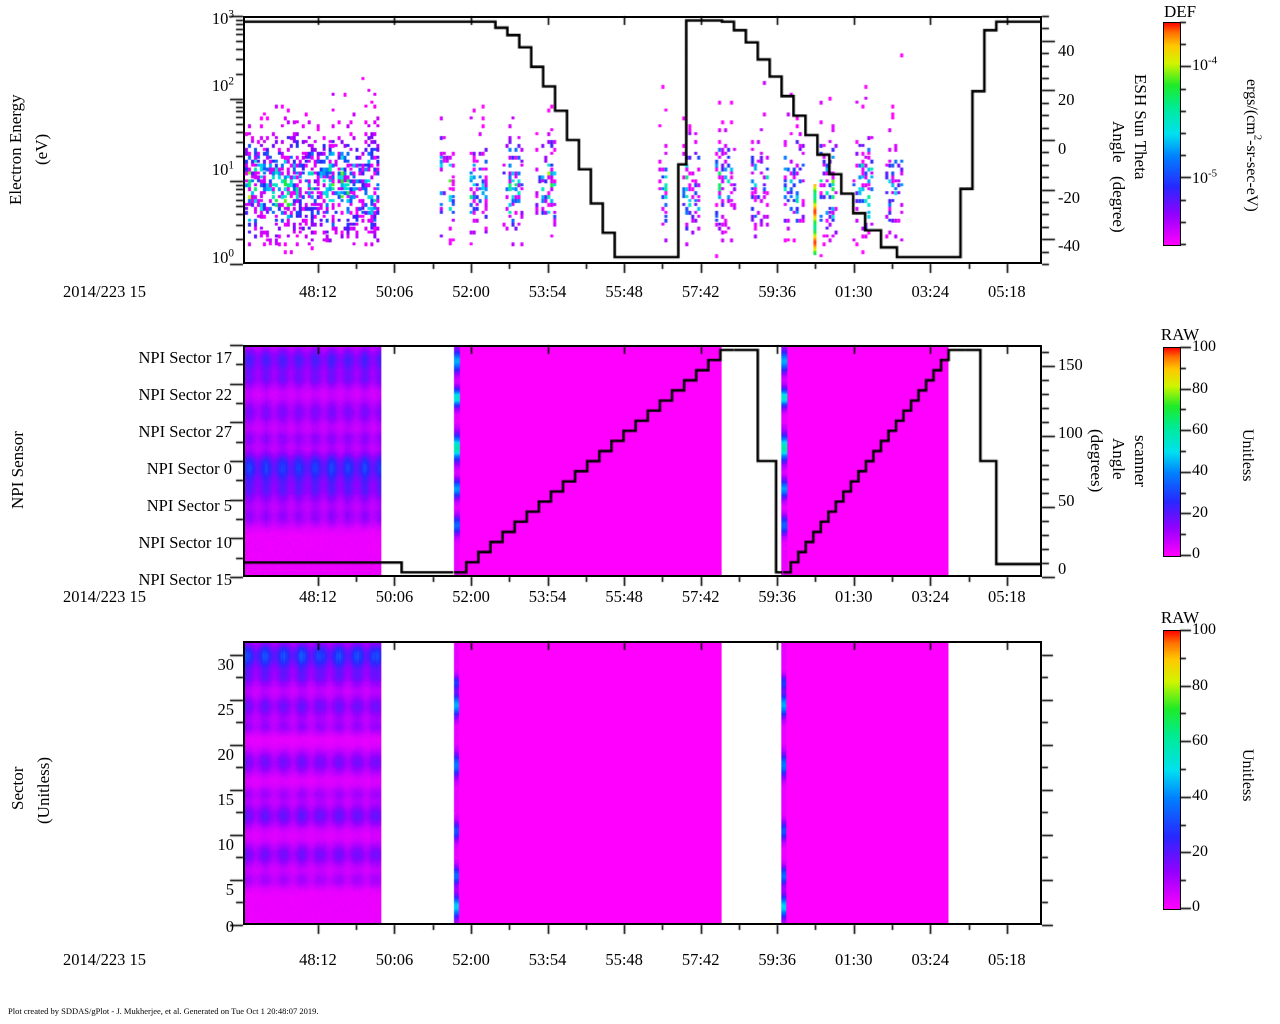  Describe the element at coordinates (318, 959) in the screenshot. I see `panel3-time-tick: 48:12` at that location.